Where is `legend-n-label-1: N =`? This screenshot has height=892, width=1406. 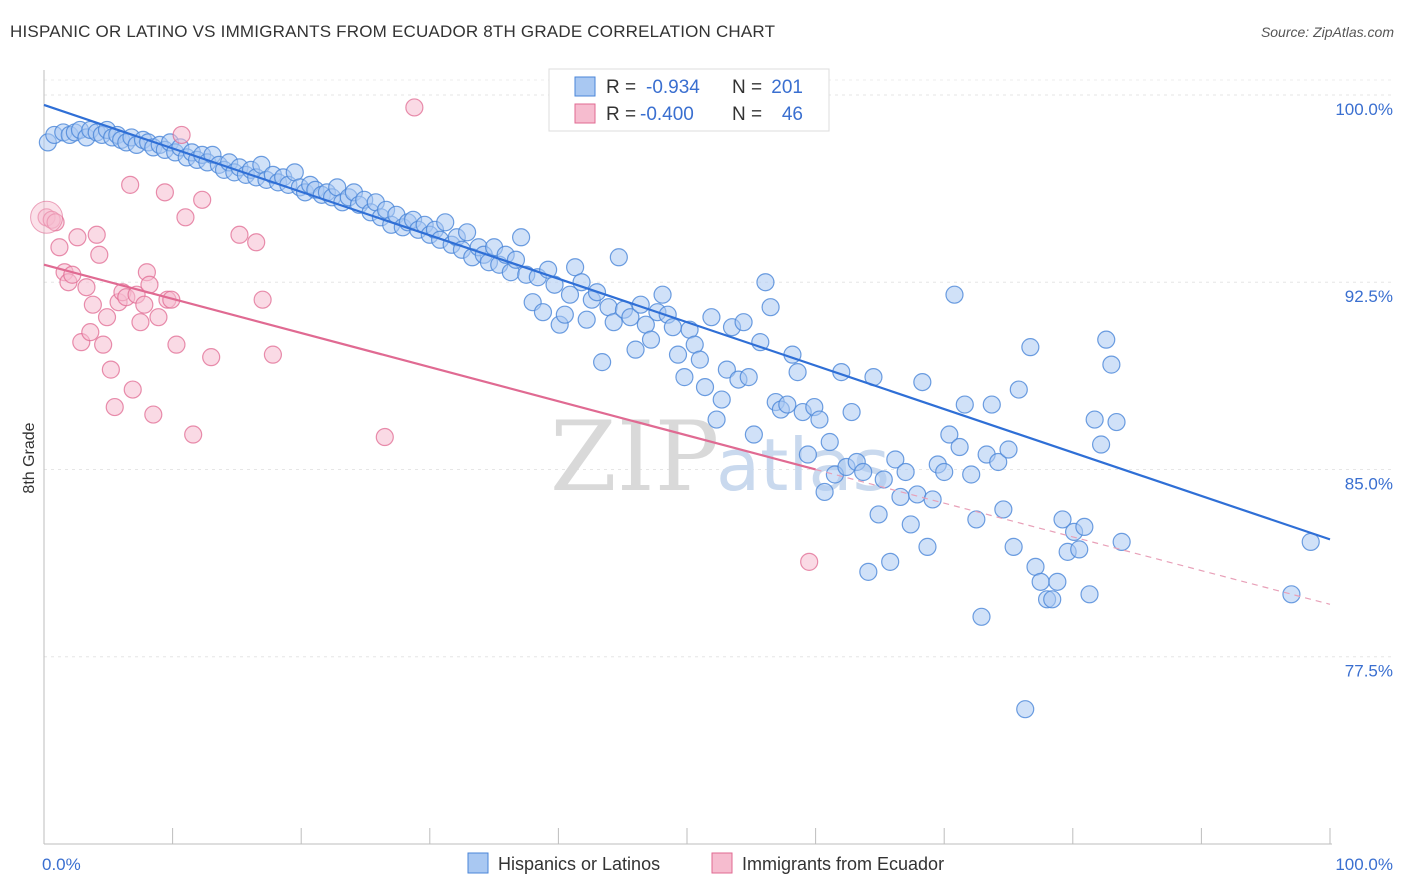 legend-n-label-1: N = is located at coordinates (747, 87).